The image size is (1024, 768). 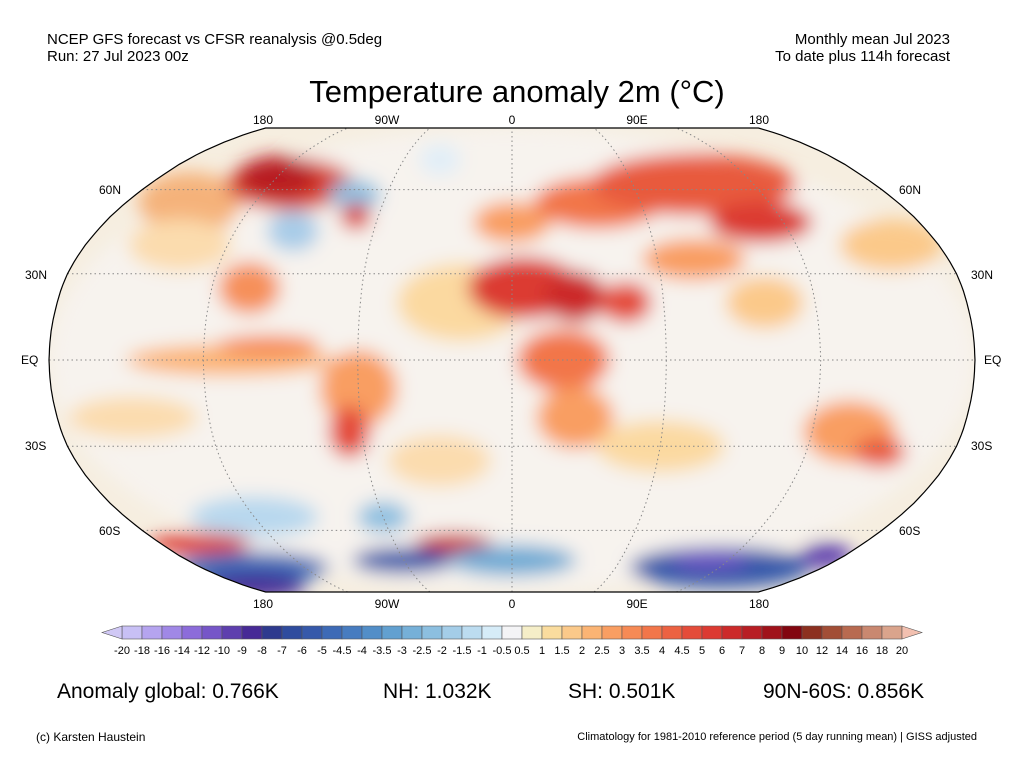 What do you see at coordinates (842, 651) in the screenshot?
I see `colorbar-label: 14` at bounding box center [842, 651].